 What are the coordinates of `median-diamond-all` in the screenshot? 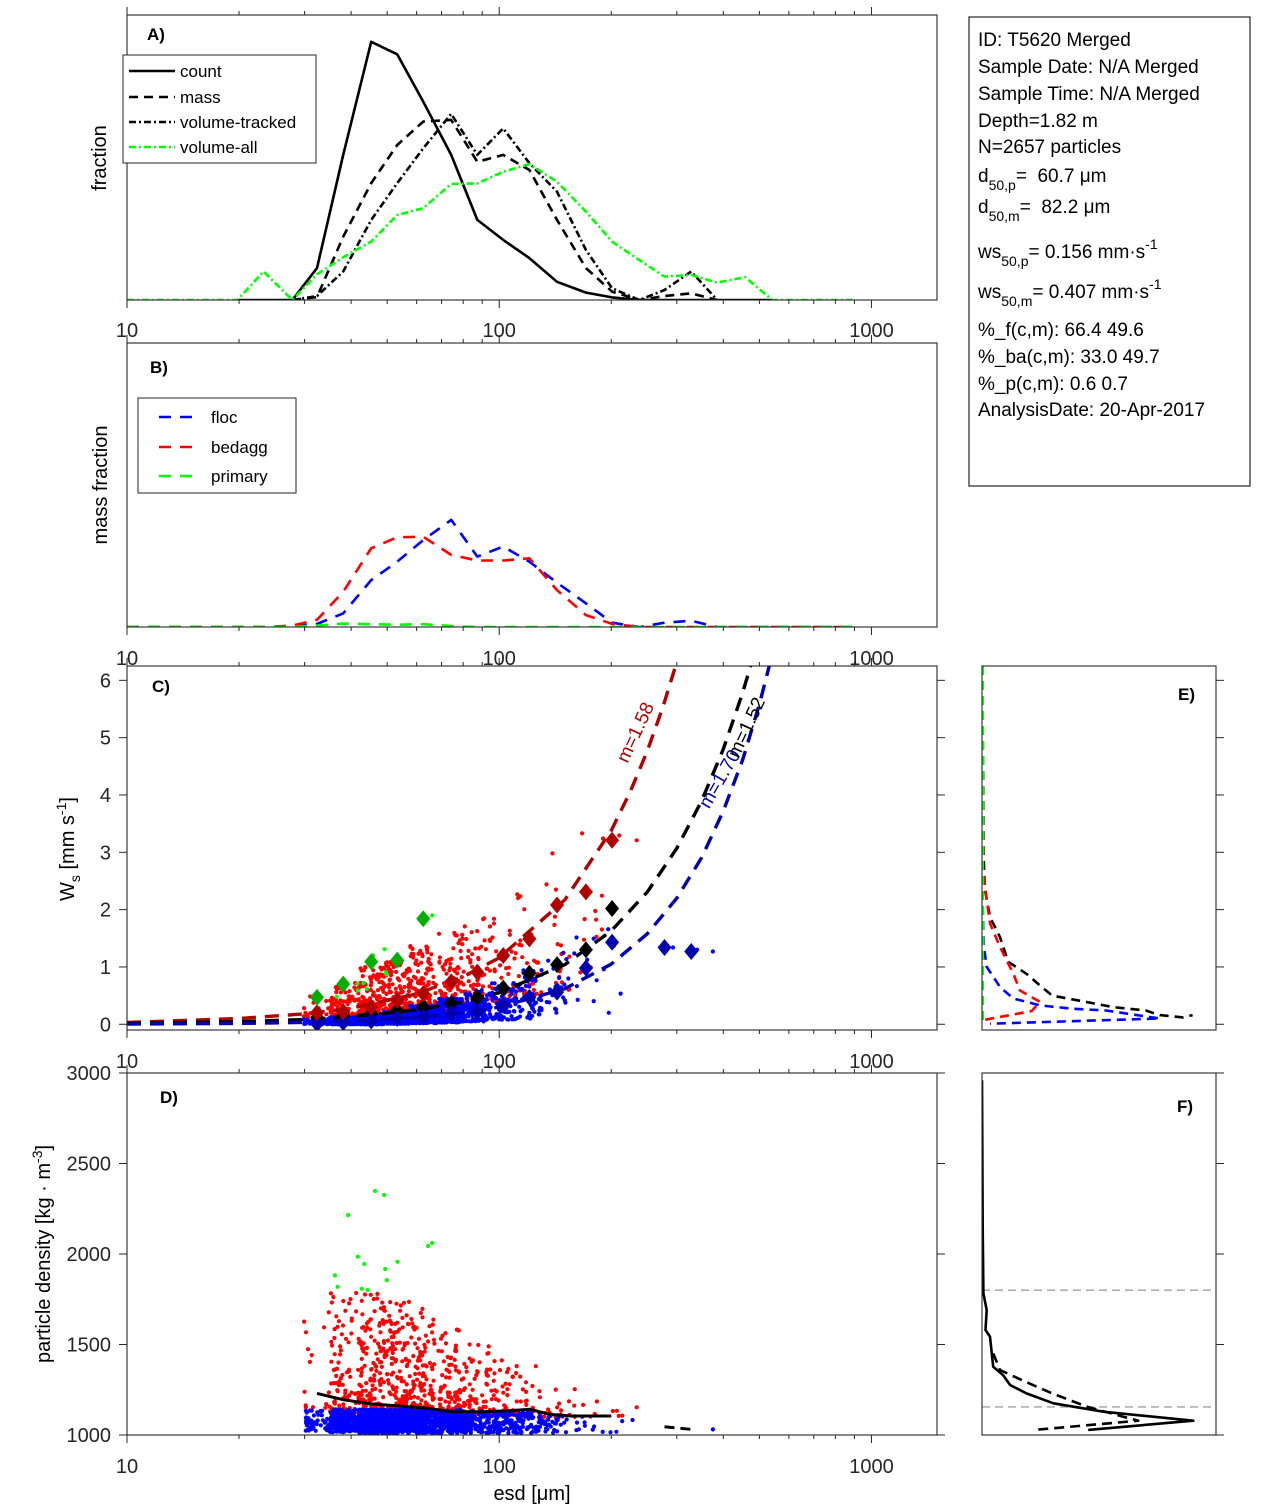 It's located at (585, 950).